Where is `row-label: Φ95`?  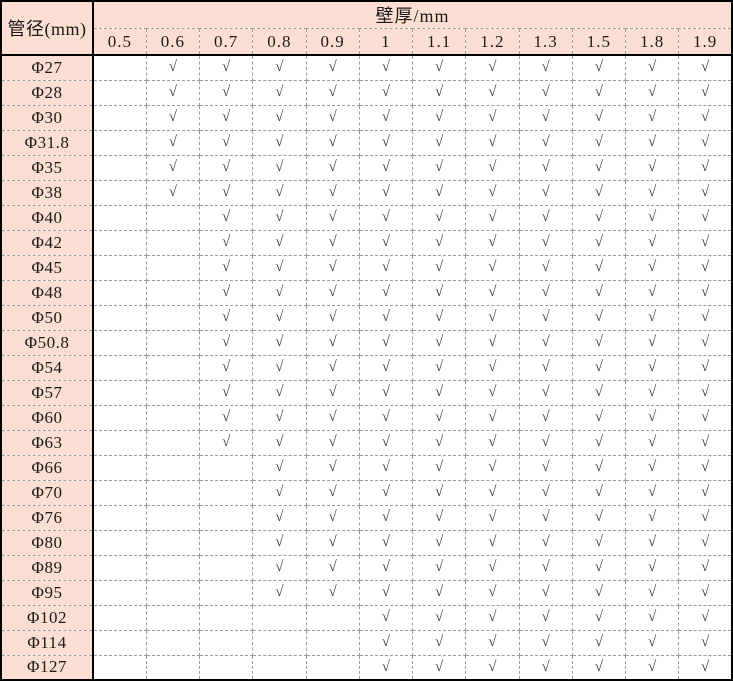
row-label: Φ95 is located at coordinates (47, 592).